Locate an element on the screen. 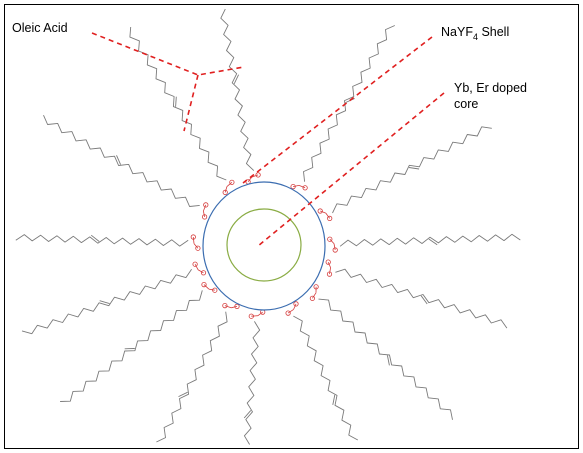  core-leader is located at coordinates (351, 169).